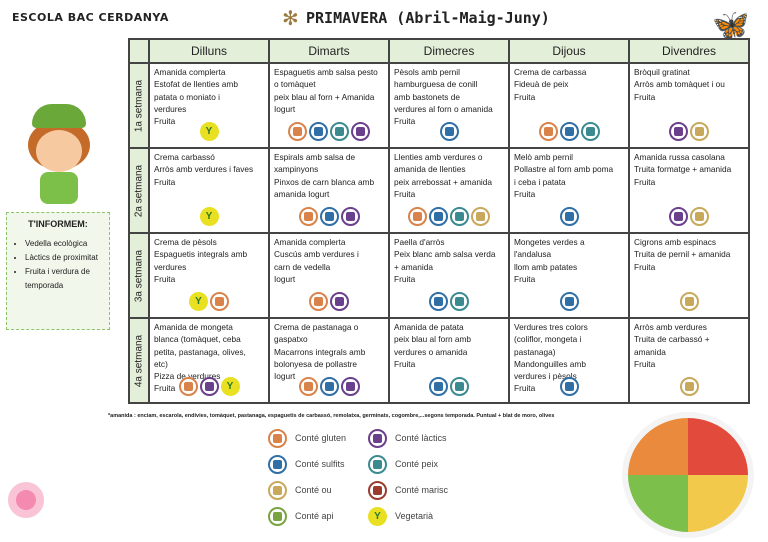 The height and width of the screenshot is (542, 768). Describe the element at coordinates (318, 438) in the screenshot. I see `legend-item: Conté gluten` at that location.